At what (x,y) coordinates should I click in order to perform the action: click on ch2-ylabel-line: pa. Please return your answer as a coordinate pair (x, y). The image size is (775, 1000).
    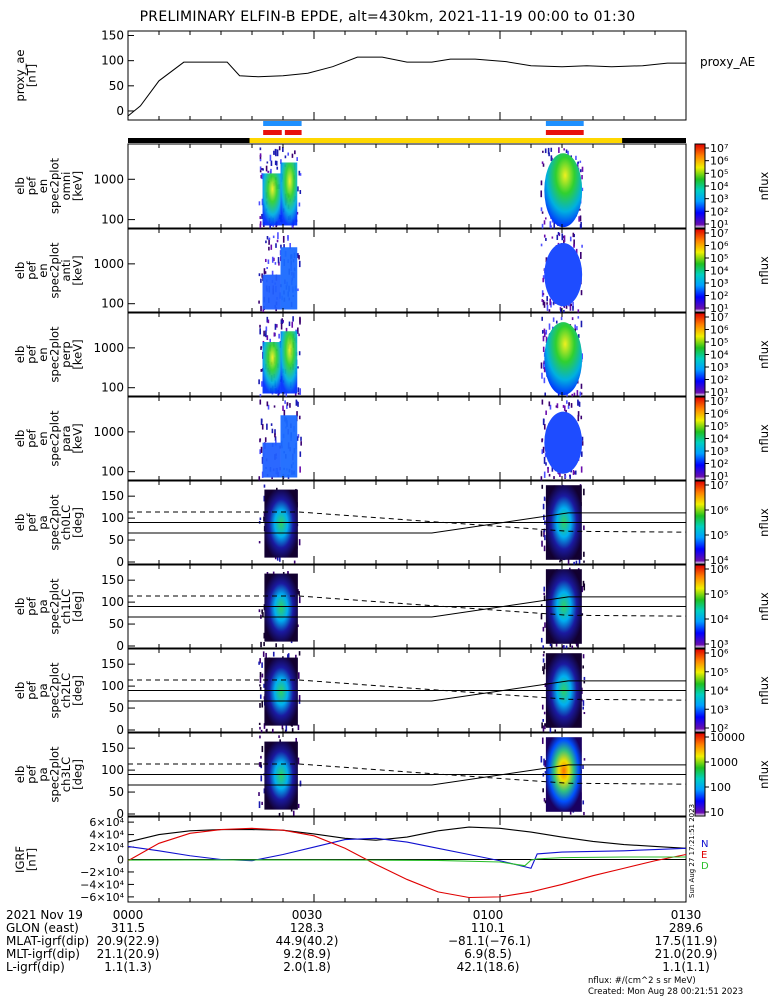
    Looking at the image, I should click on (43, 690).